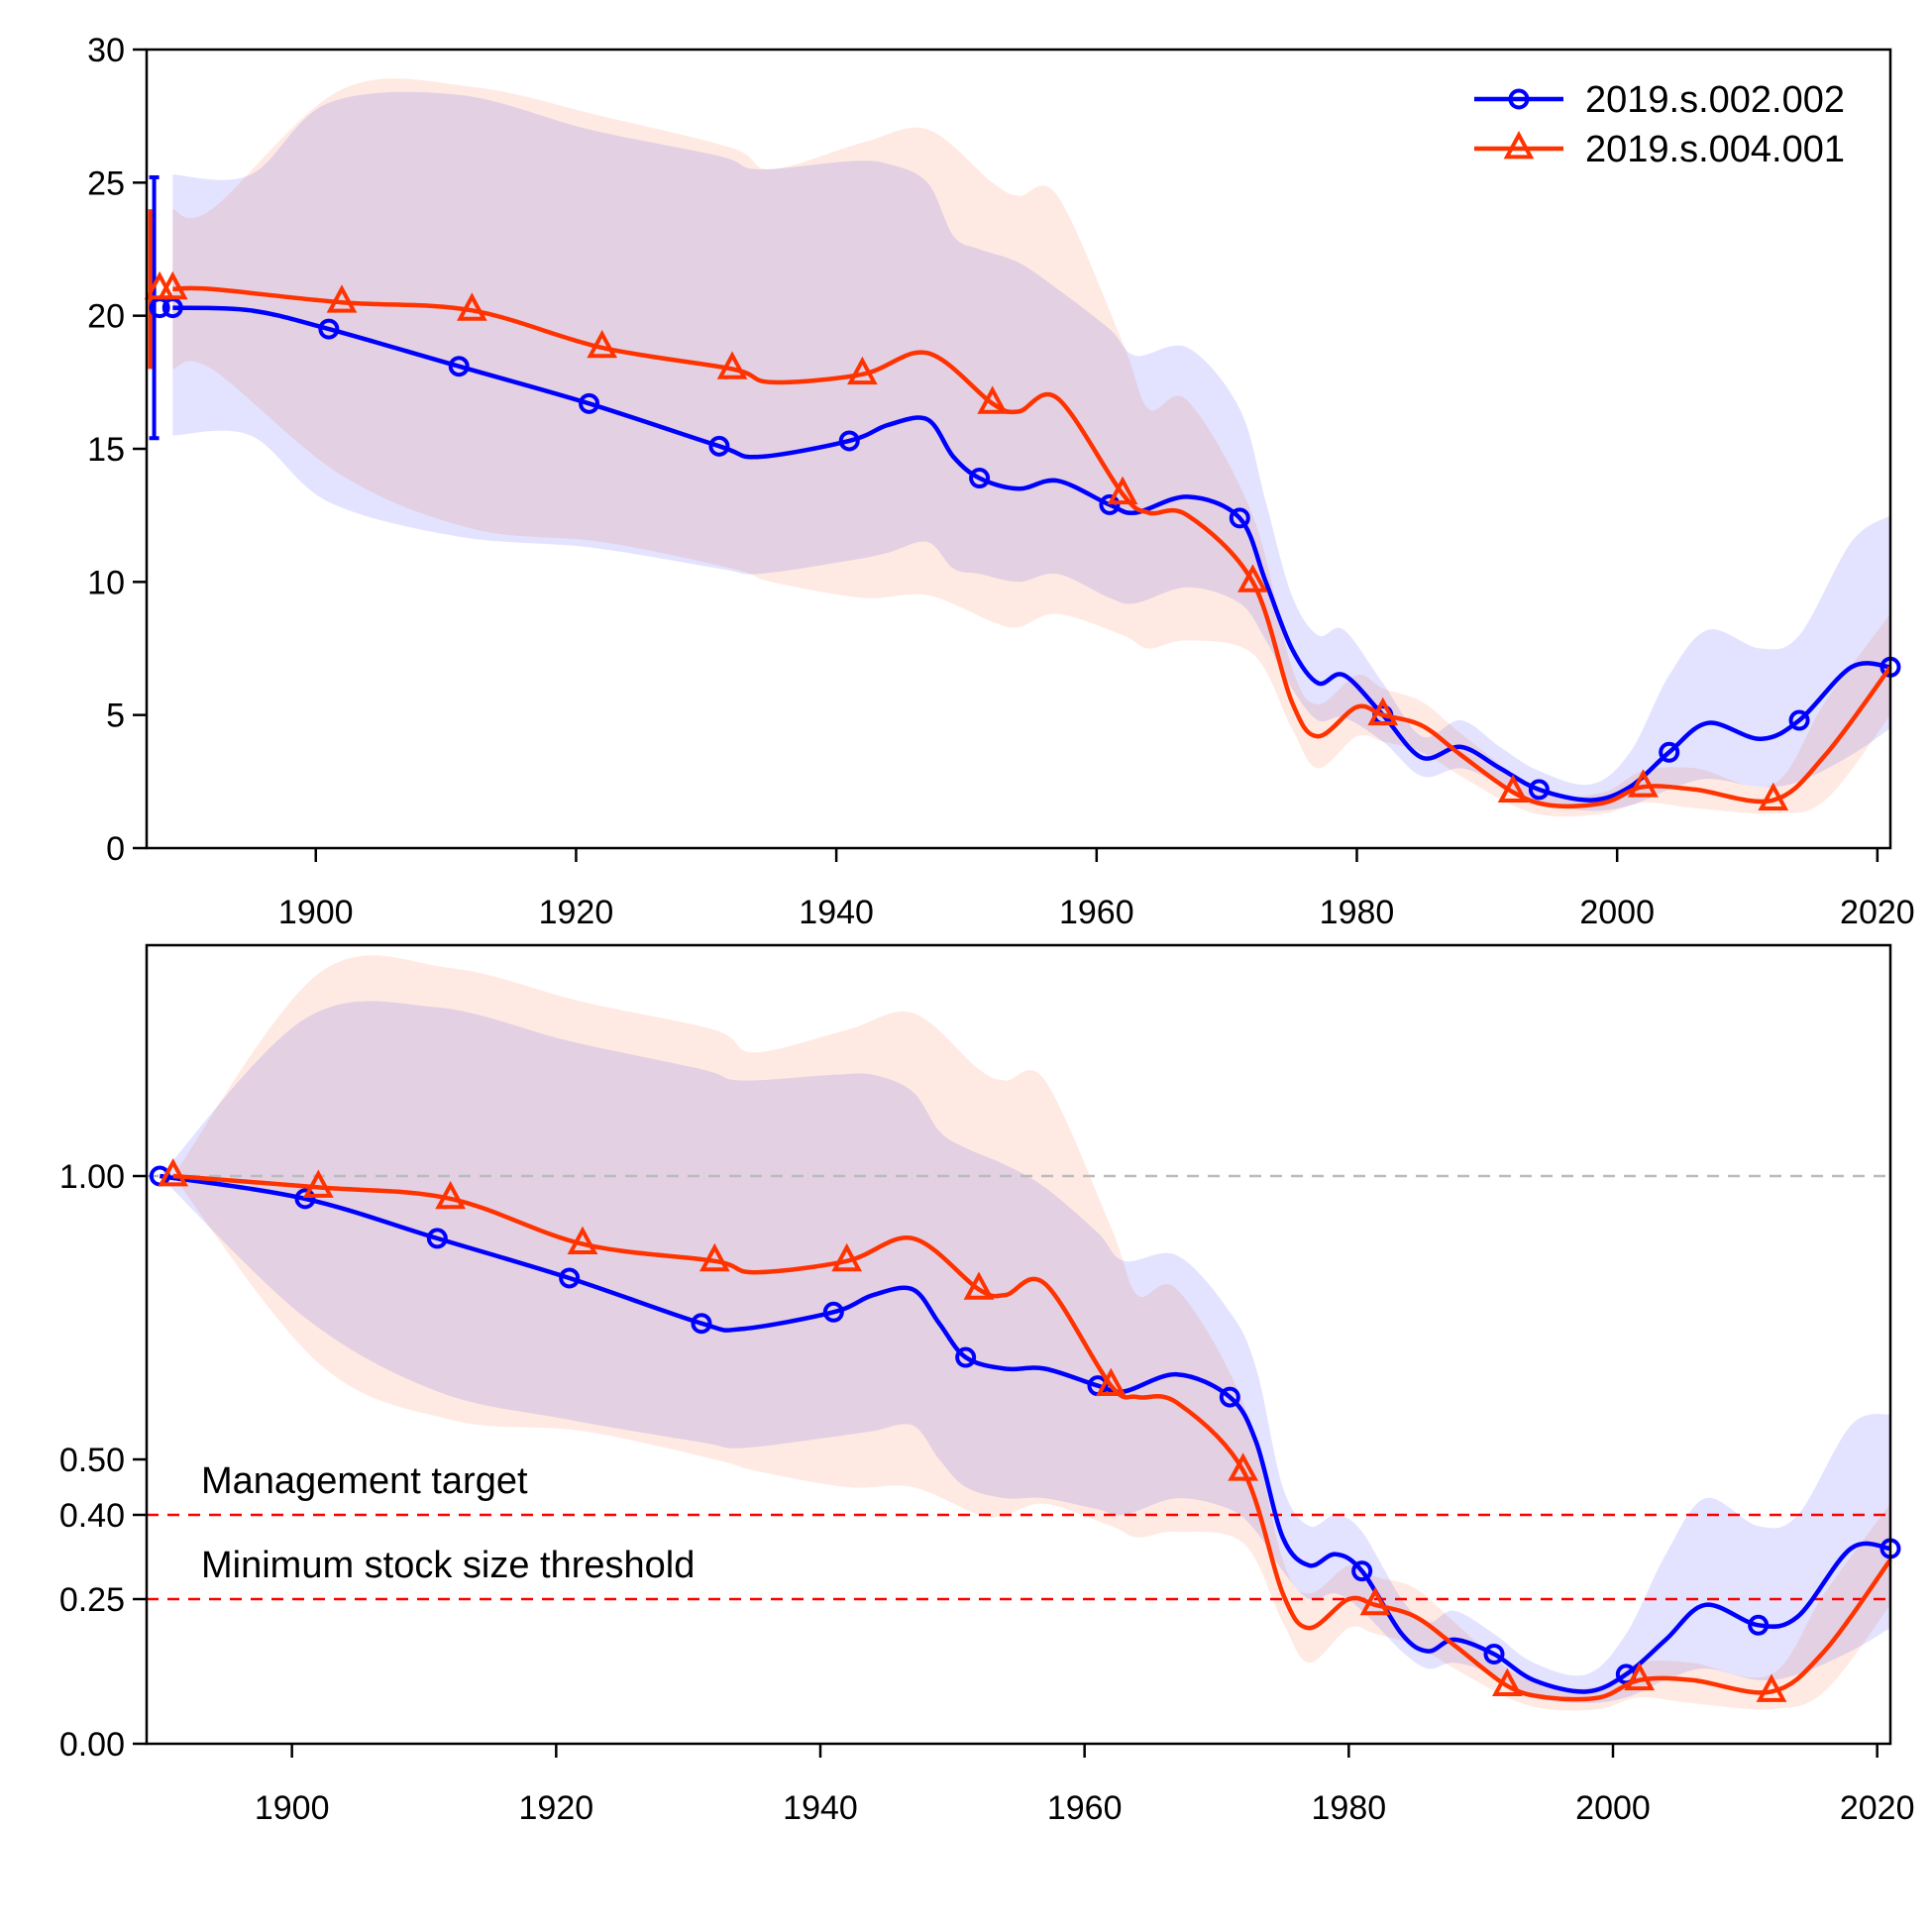  I want to click on top-y-tick-label-7: 30, so click(106, 50).